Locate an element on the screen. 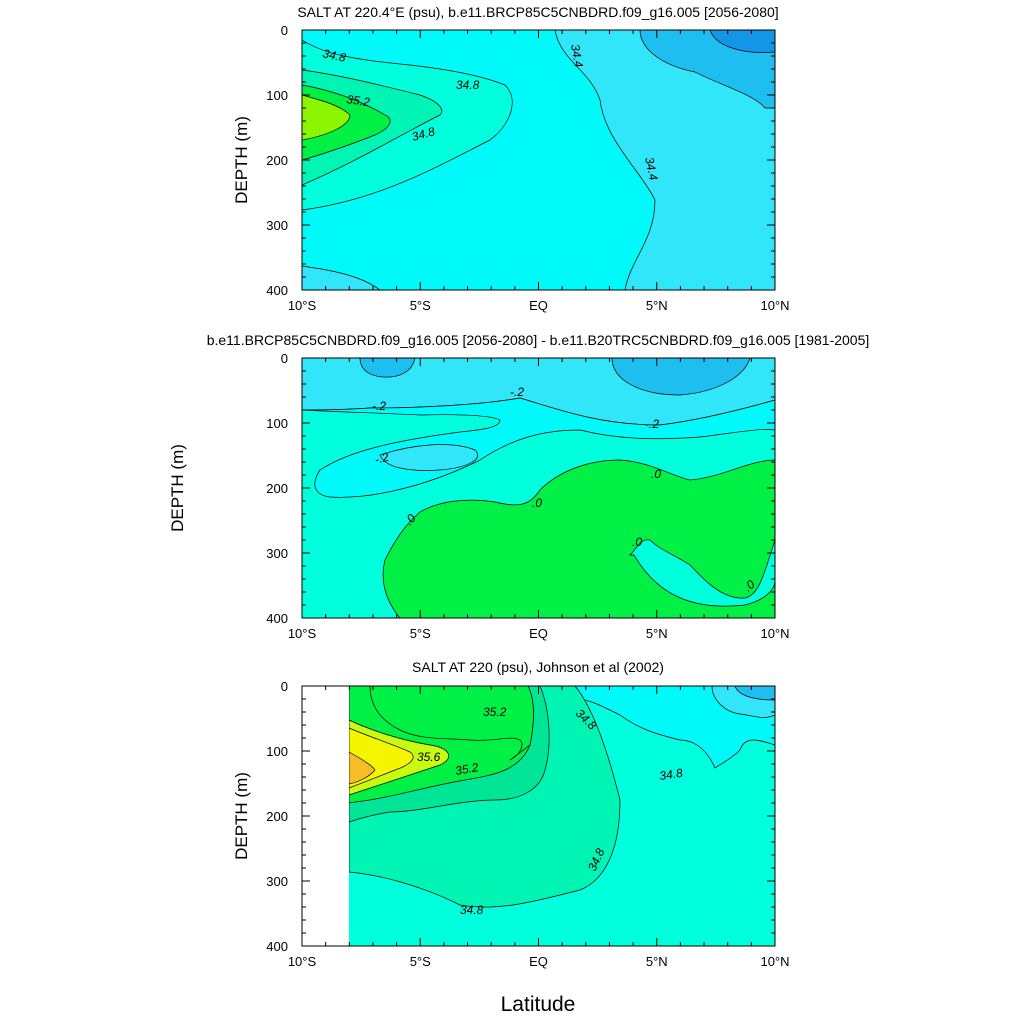 Image resolution: width=1024 pixels, height=1024 pixels. panel-2-y-axis-label: DEPTH (m) is located at coordinates (177, 488).